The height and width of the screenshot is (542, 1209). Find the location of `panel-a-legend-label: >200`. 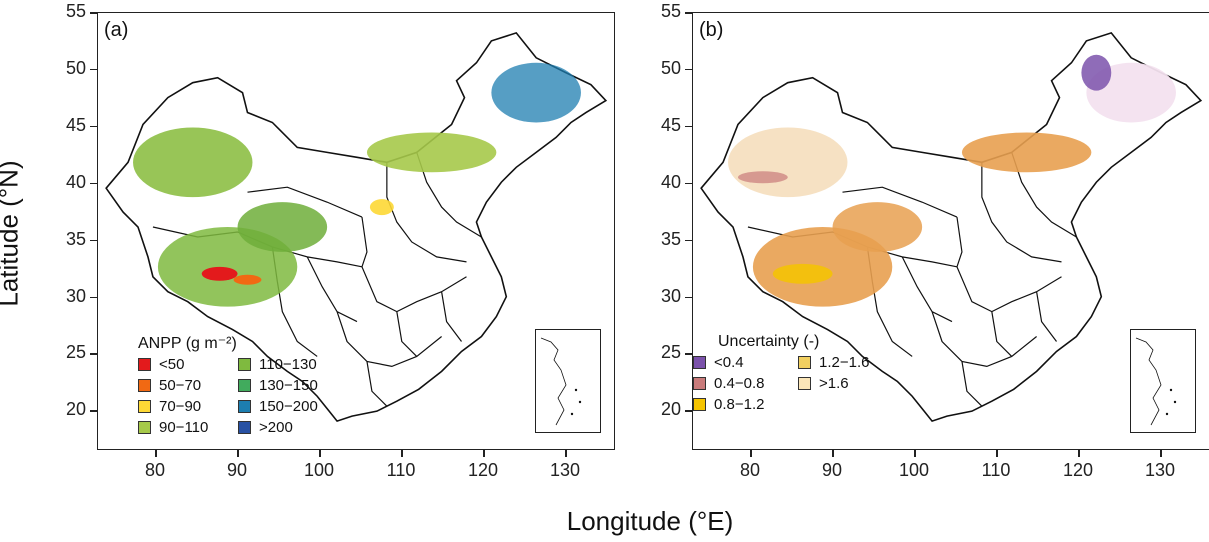

panel-a-legend-label: >200 is located at coordinates (276, 427).